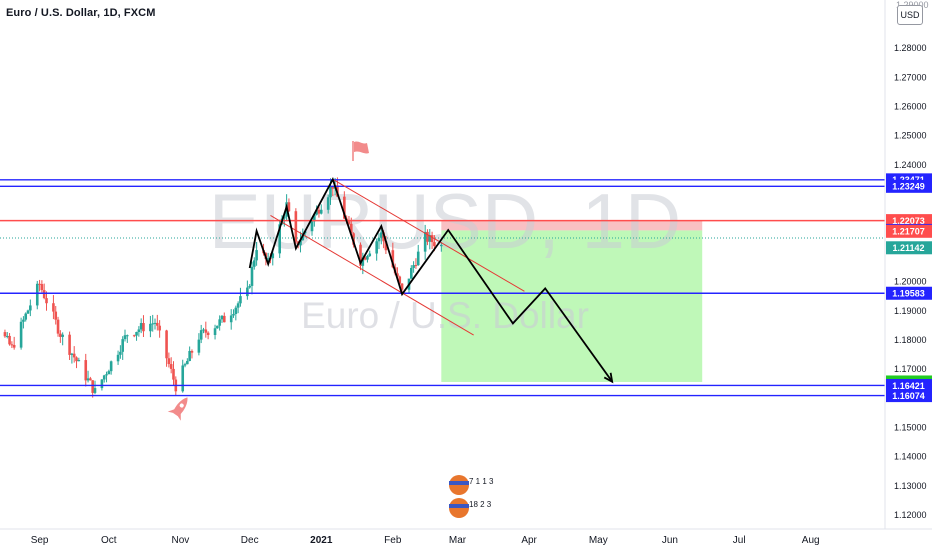 This screenshot has width=932, height=555. Describe the element at coordinates (910, 486) in the screenshot. I see `price-tick-label: 1.13000` at that location.